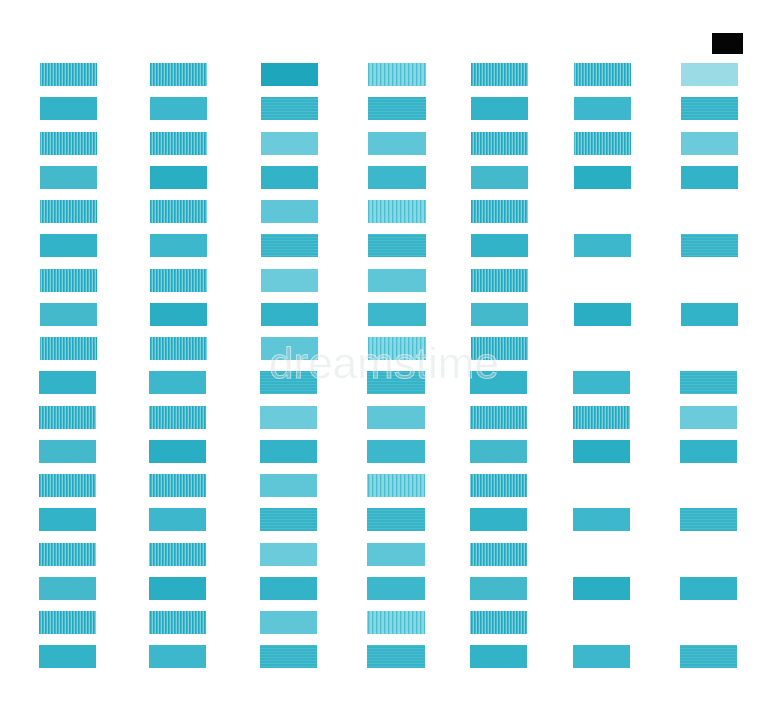  I want to click on registration-mark, so click(727, 43).